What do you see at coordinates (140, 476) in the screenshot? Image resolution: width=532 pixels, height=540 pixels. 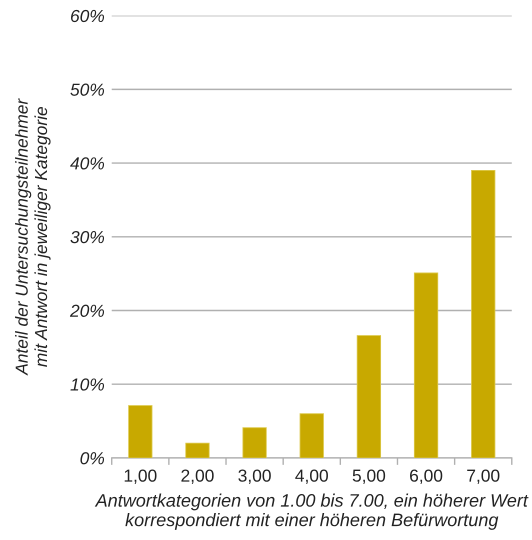 I see `x-tick-label: 1,00` at bounding box center [140, 476].